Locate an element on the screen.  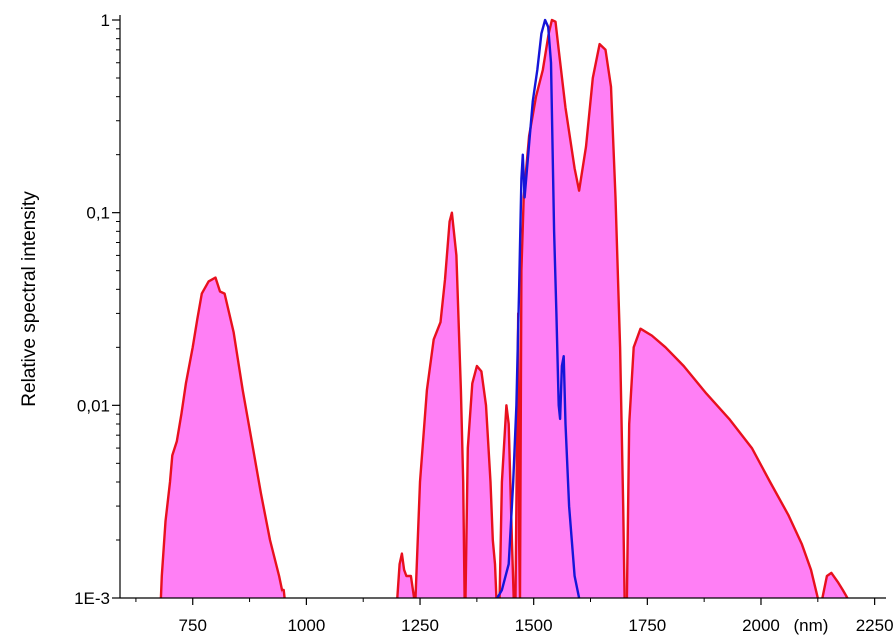
x-tick-label: 1000 is located at coordinates (306, 625).